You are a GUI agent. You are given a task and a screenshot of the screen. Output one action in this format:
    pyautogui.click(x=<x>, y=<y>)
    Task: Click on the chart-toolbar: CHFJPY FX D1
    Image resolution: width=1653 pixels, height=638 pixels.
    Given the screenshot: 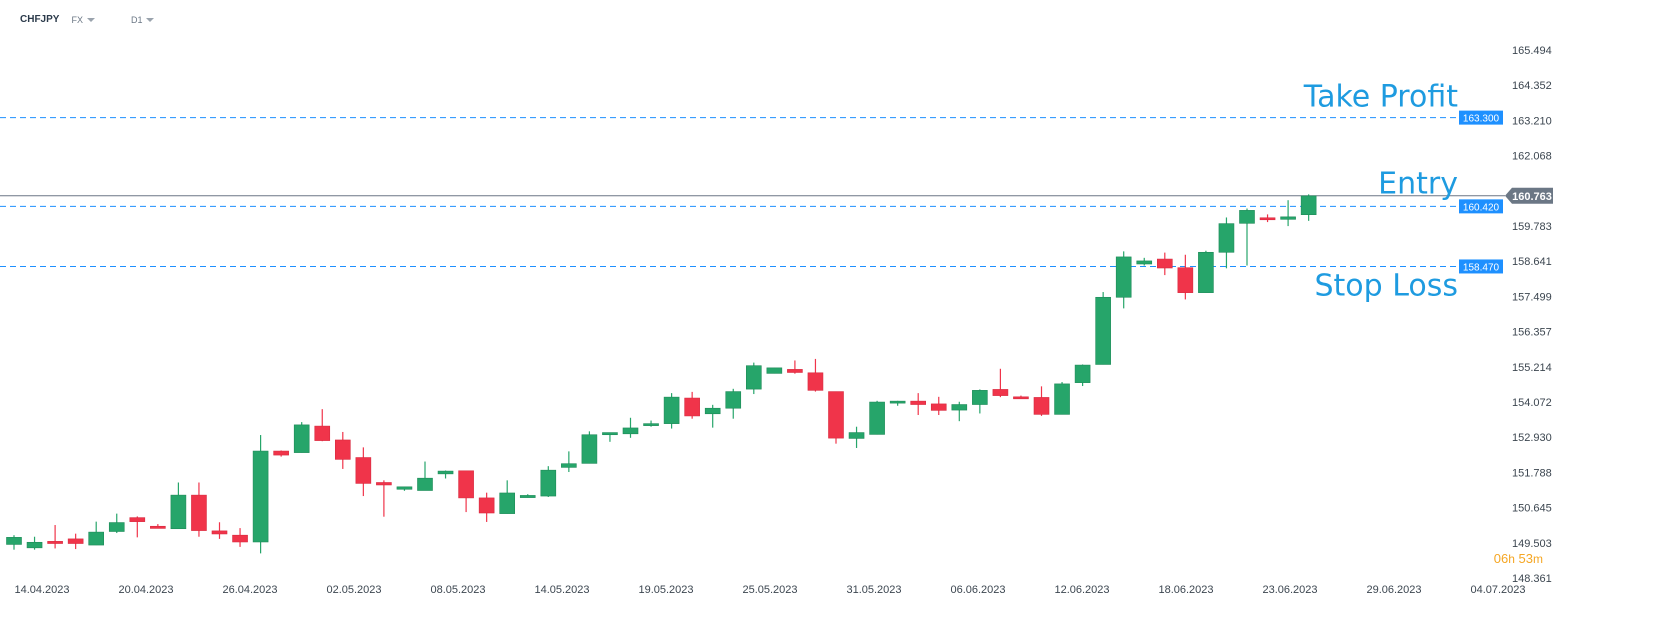 What is the action you would take?
    pyautogui.click(x=105, y=19)
    